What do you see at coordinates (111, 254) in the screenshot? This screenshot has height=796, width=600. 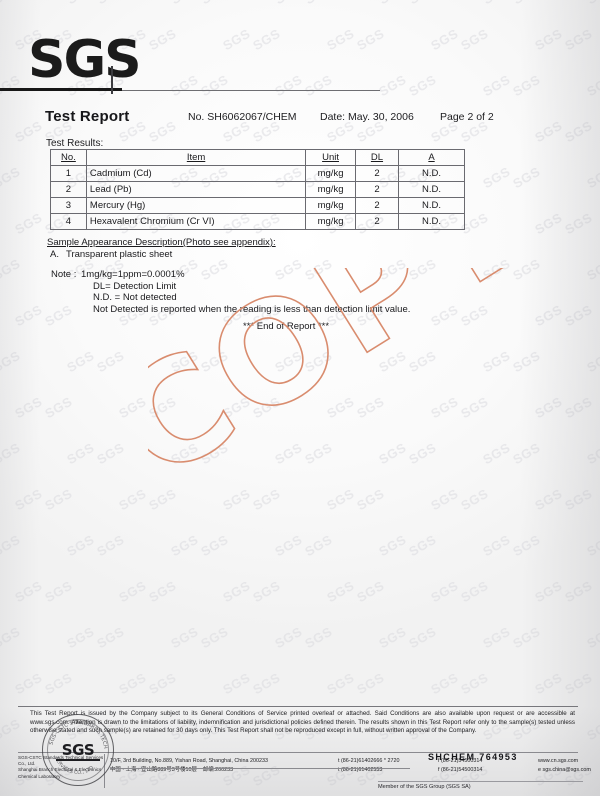 I see `sample-appearance-item: A. Transparent plastic sheet` at bounding box center [111, 254].